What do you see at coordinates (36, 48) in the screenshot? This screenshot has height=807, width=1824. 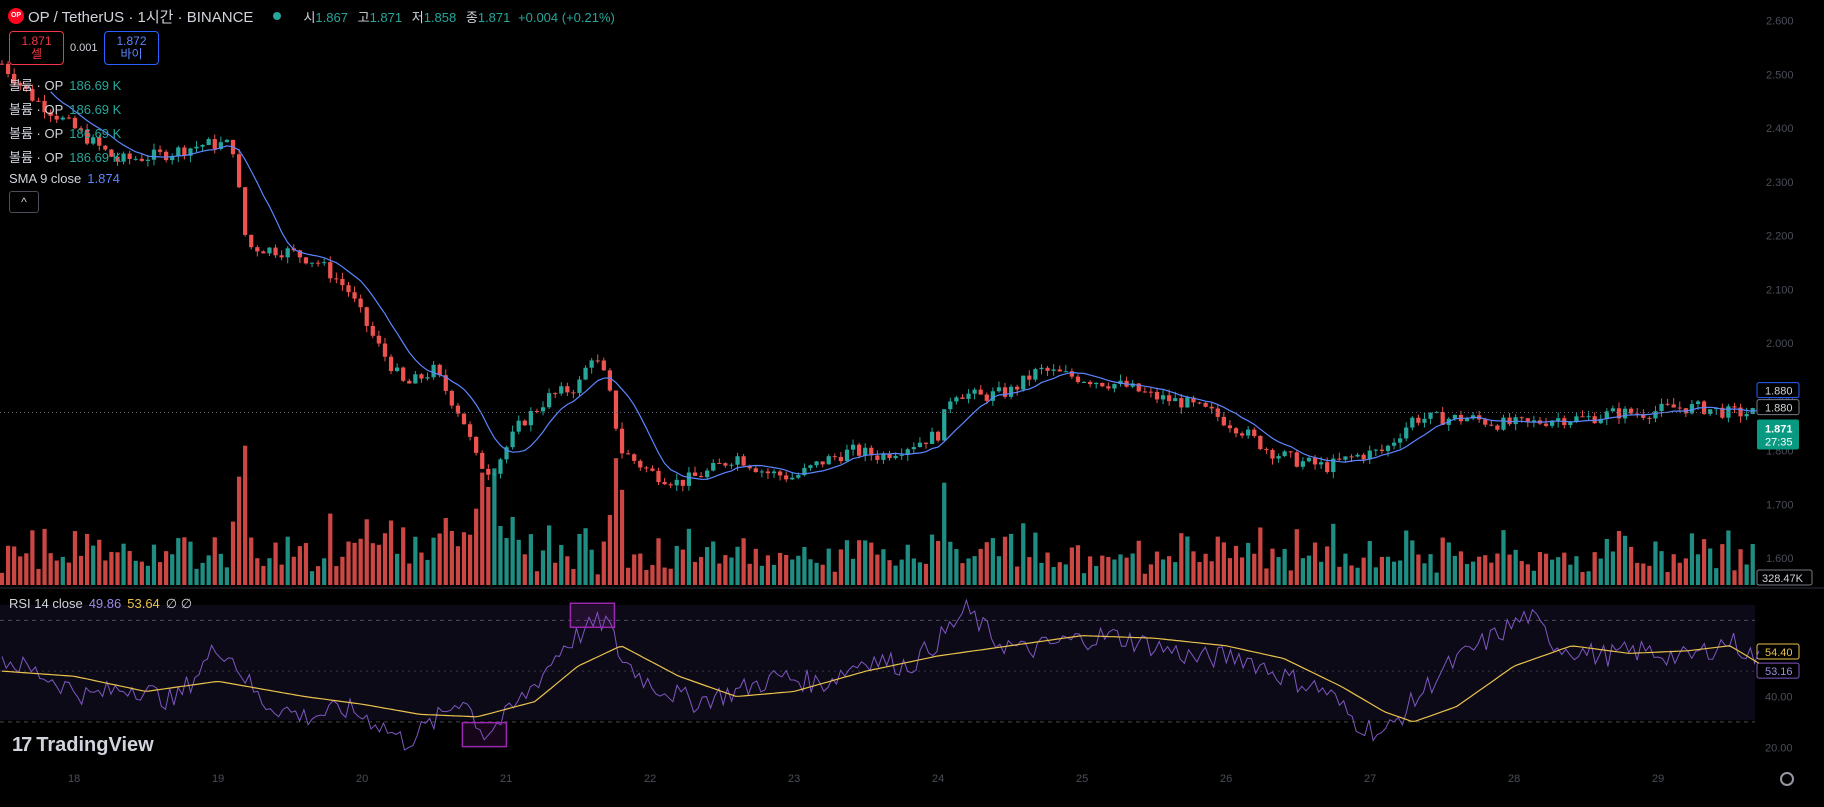 I see `sell-button: 1.871 셀` at bounding box center [36, 48].